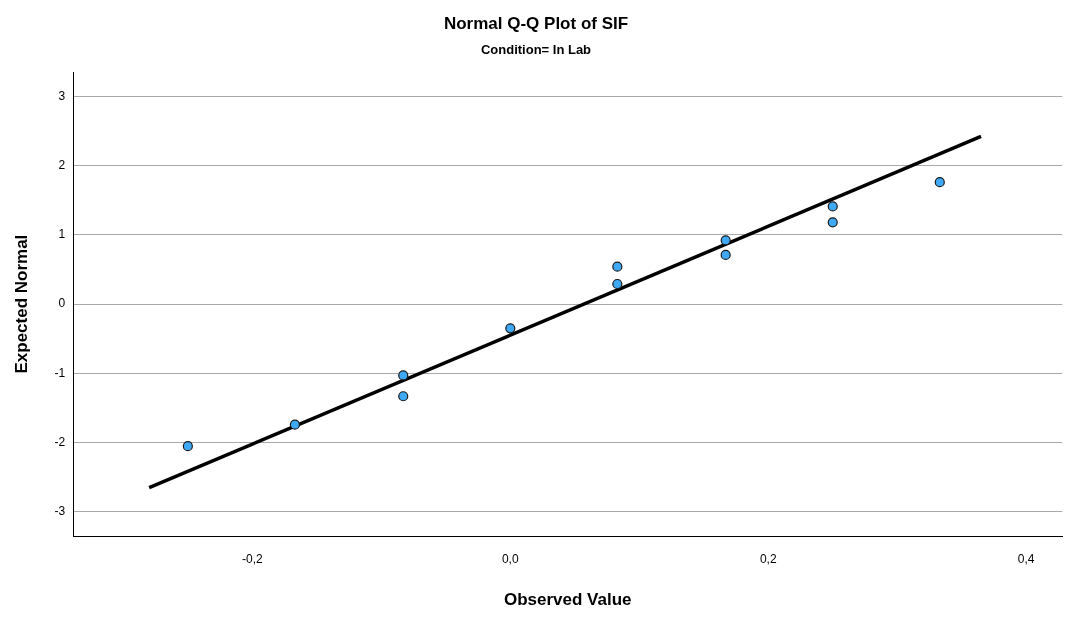 Image resolution: width=1068 pixels, height=623 pixels. What do you see at coordinates (62, 164) in the screenshot?
I see `y-tick-label: 2` at bounding box center [62, 164].